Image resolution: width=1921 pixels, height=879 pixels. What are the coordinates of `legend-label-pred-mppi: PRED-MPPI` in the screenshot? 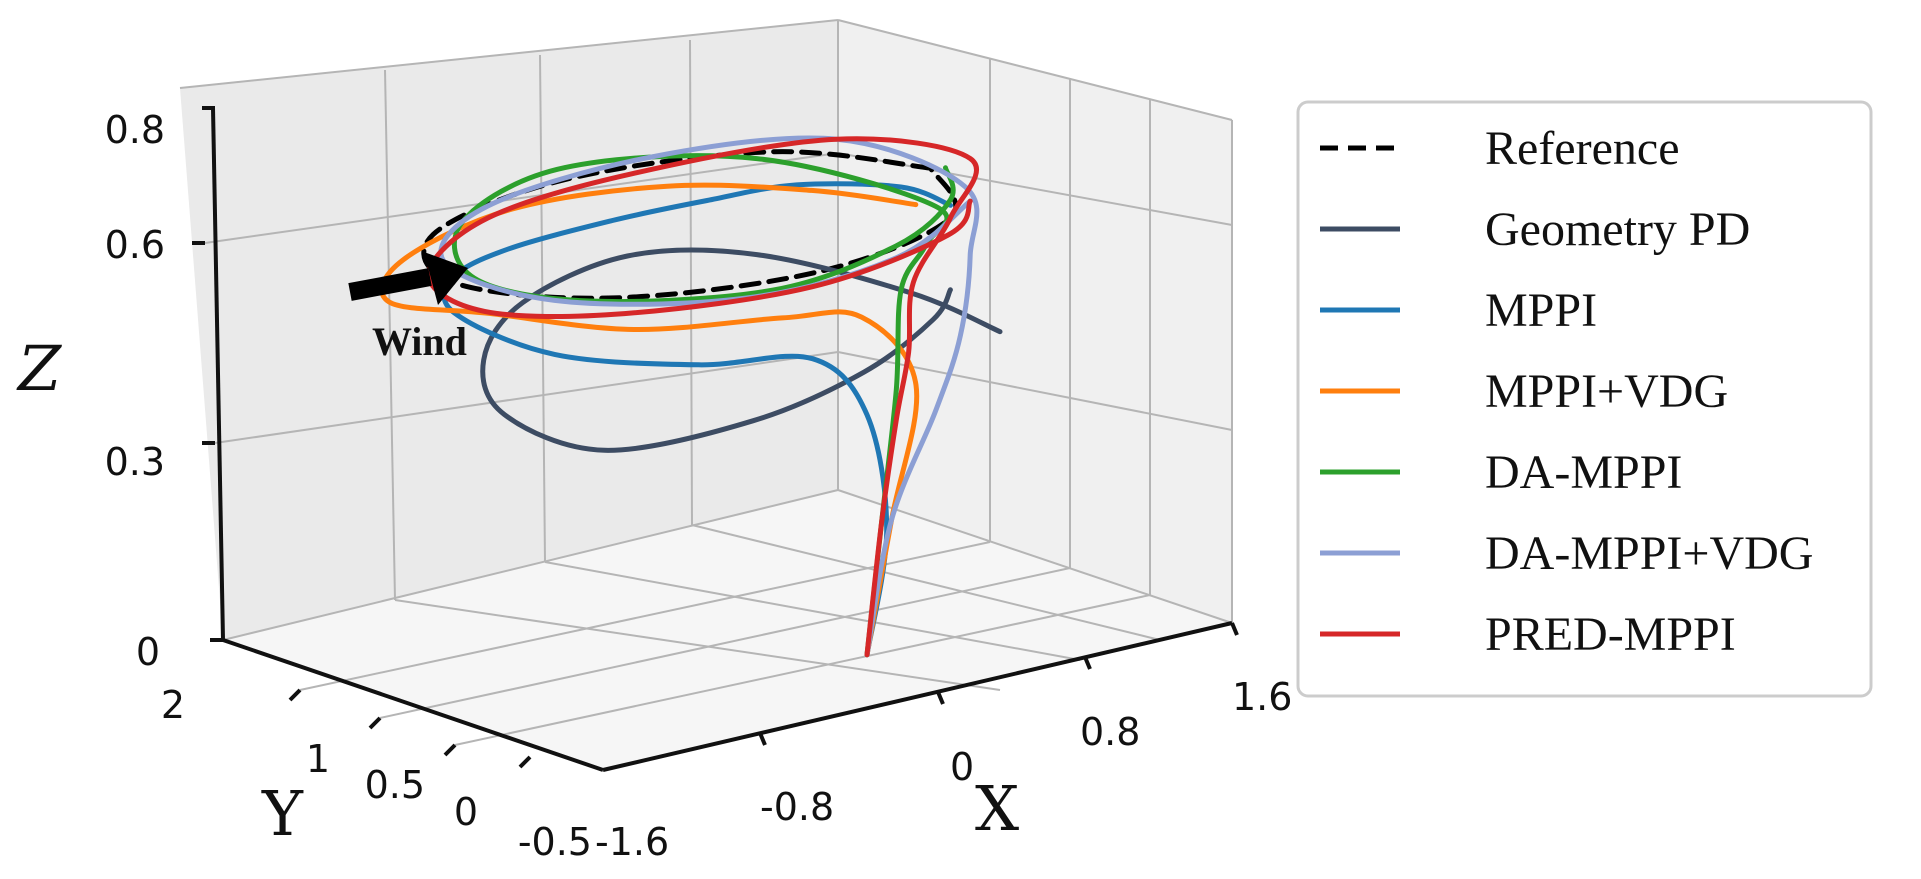 It's located at (1610, 634).